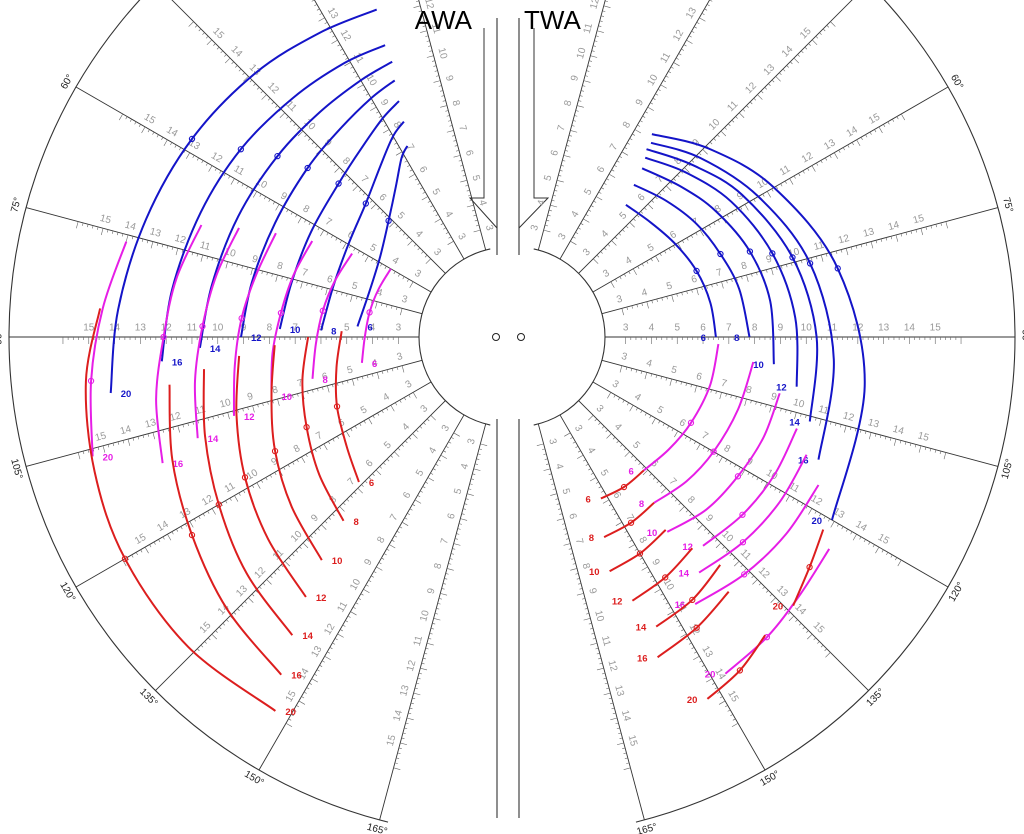  What do you see at coordinates (215, 349) in the screenshot?
I see `curve-label: 14` at bounding box center [215, 349].